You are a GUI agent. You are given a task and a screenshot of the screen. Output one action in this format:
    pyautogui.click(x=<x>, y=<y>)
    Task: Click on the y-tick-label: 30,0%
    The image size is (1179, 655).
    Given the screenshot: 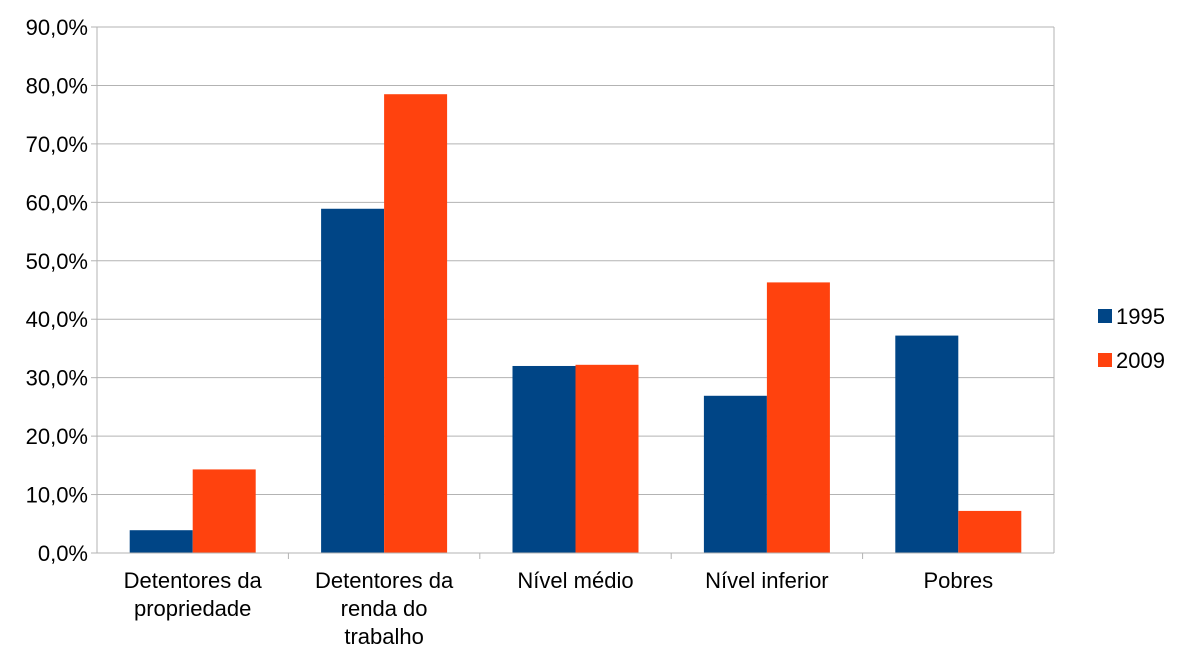 What is the action you would take?
    pyautogui.click(x=57, y=378)
    